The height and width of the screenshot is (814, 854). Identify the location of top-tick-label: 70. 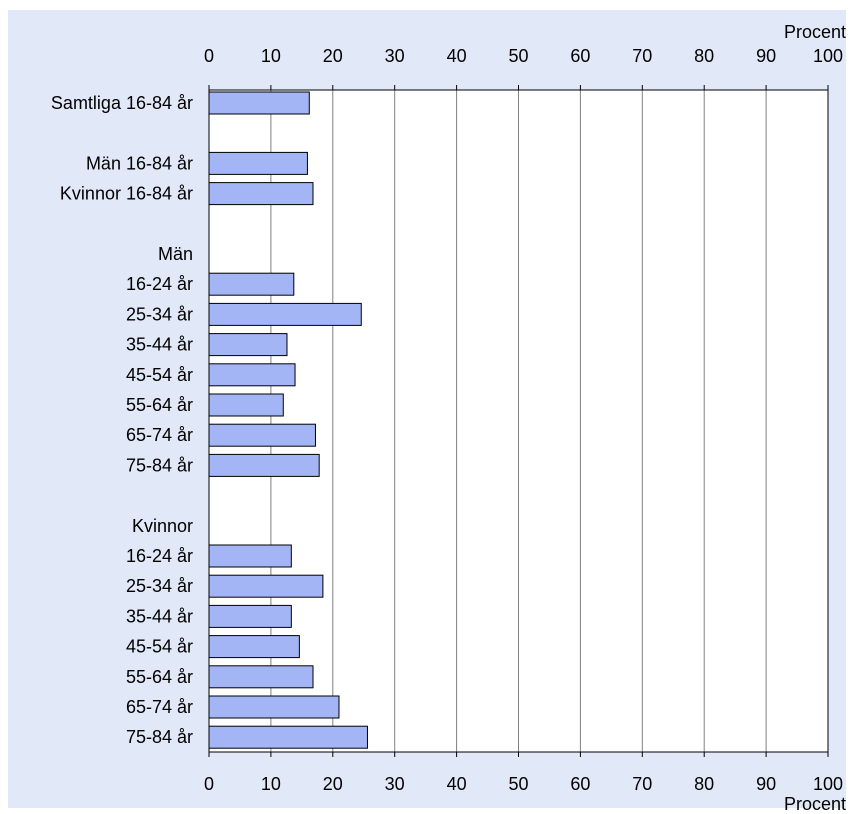
(642, 56).